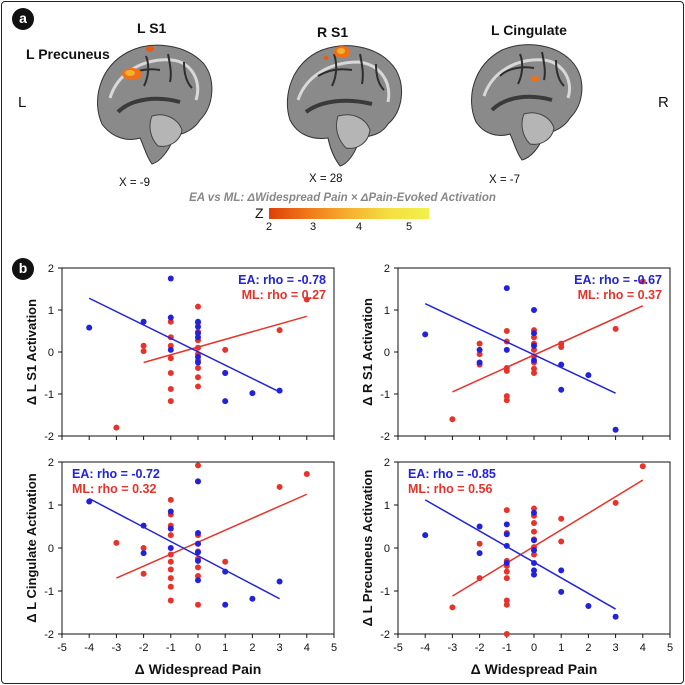 This screenshot has height=685, width=685. Describe the element at coordinates (409, 227) in the screenshot. I see `colorbar-tick: 5` at that location.